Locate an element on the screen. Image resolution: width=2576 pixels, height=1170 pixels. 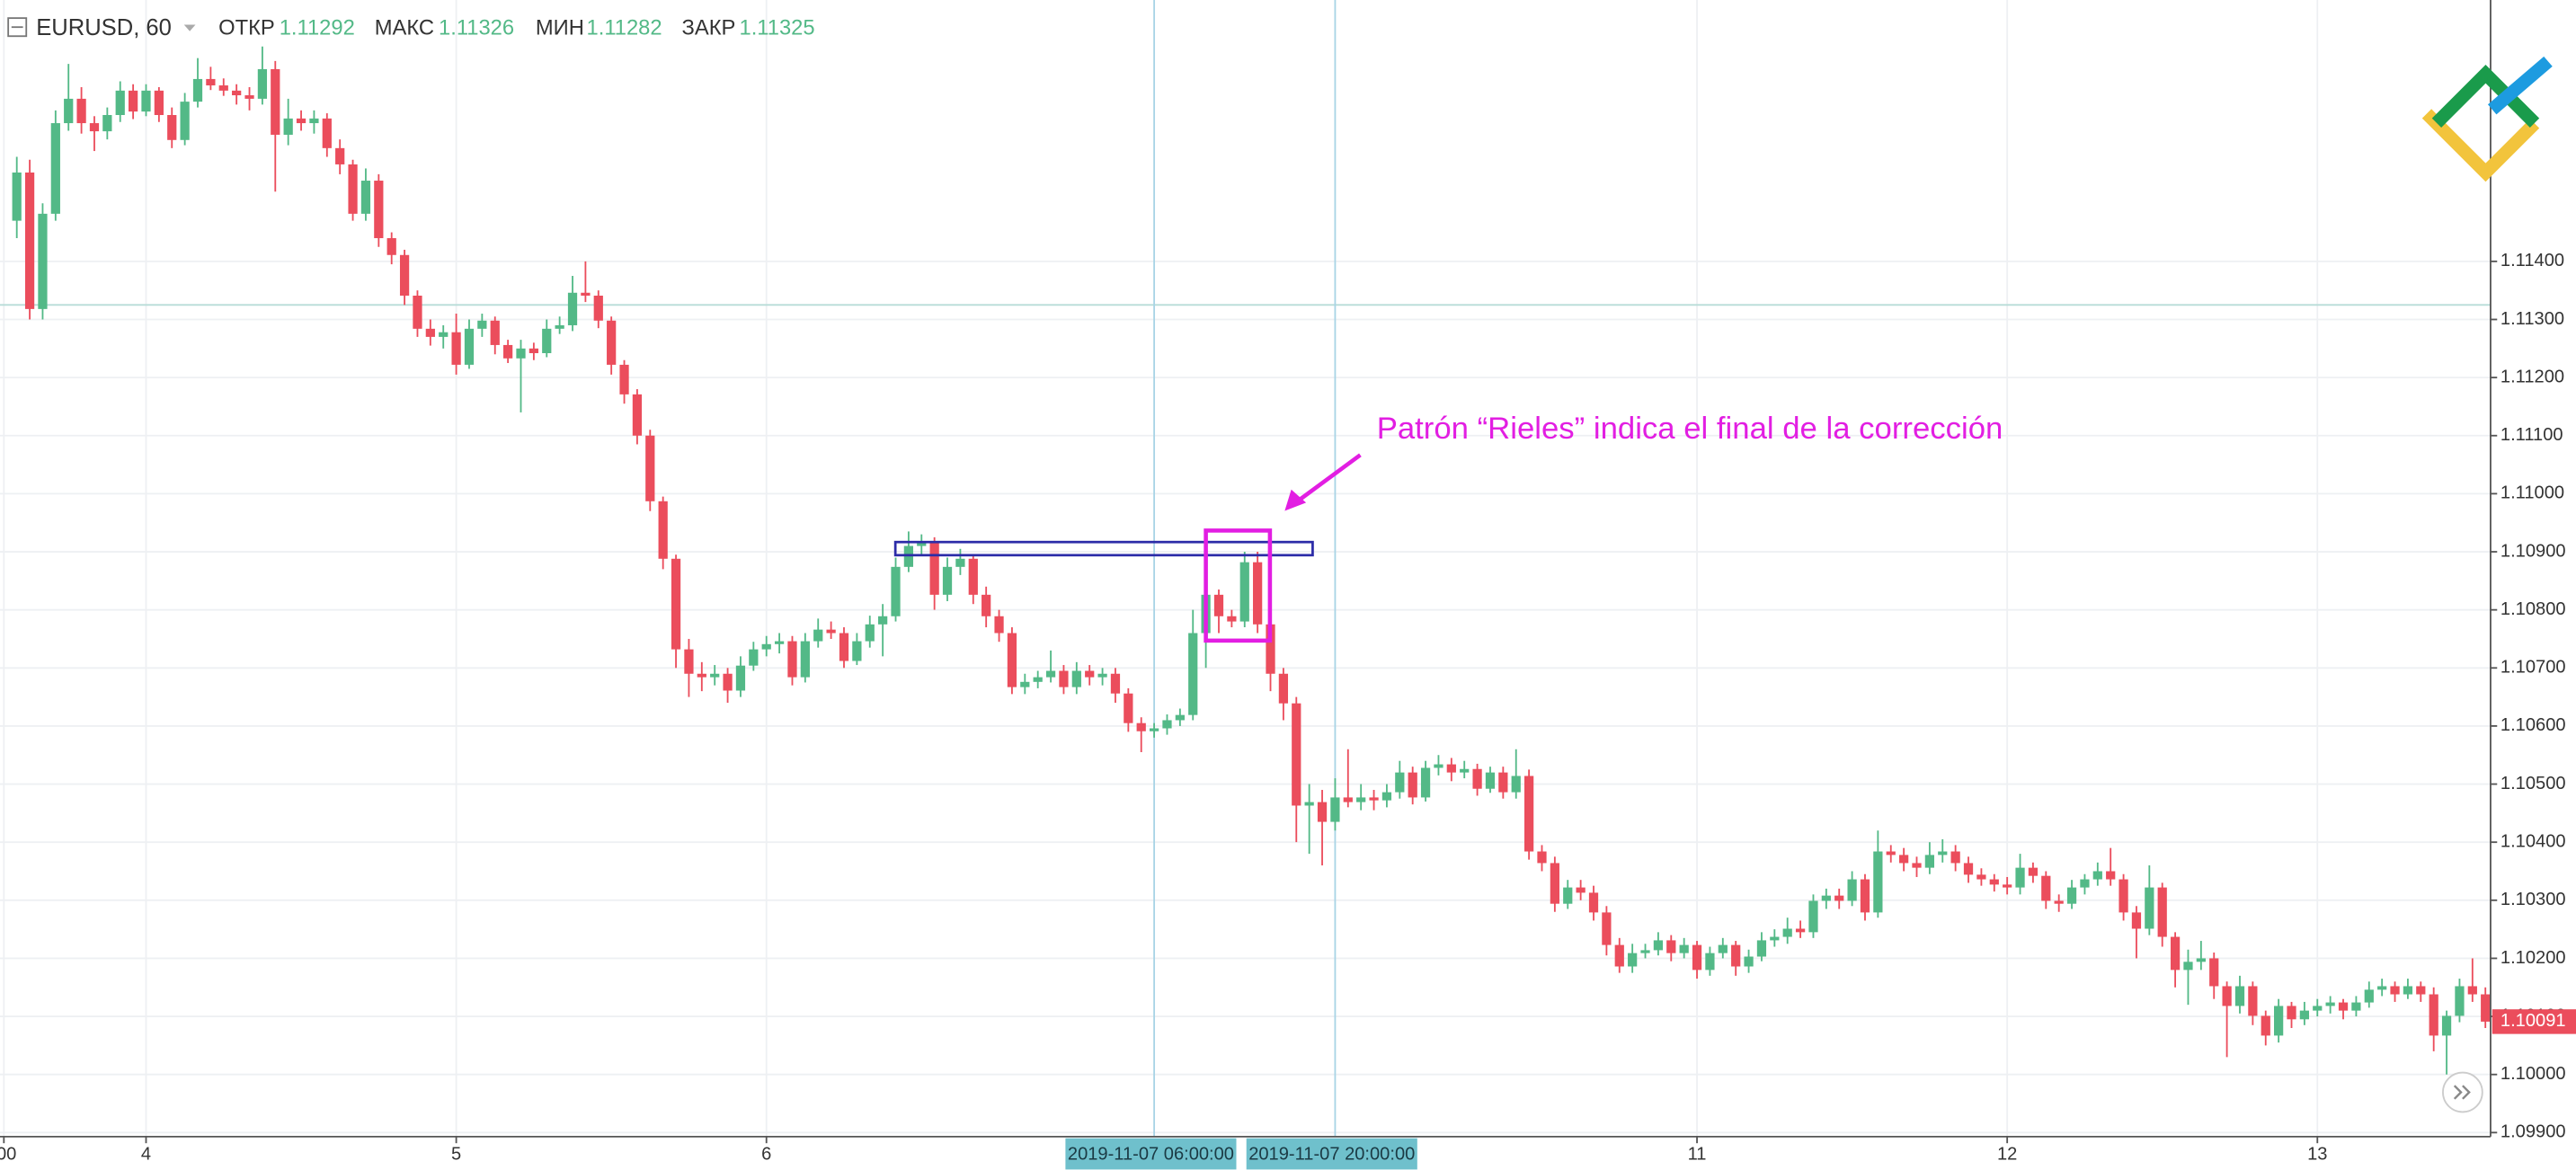
y-tick-label: 1.11400 is located at coordinates (2532, 260).